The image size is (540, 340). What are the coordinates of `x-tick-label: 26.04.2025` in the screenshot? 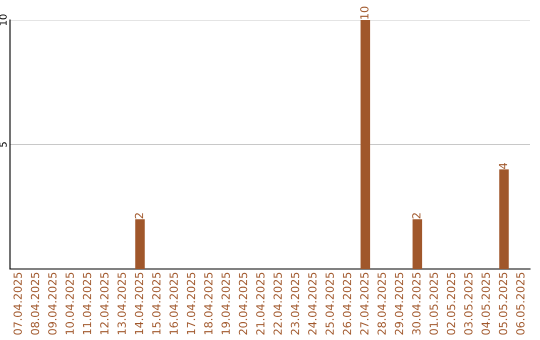 It's located at (347, 303).